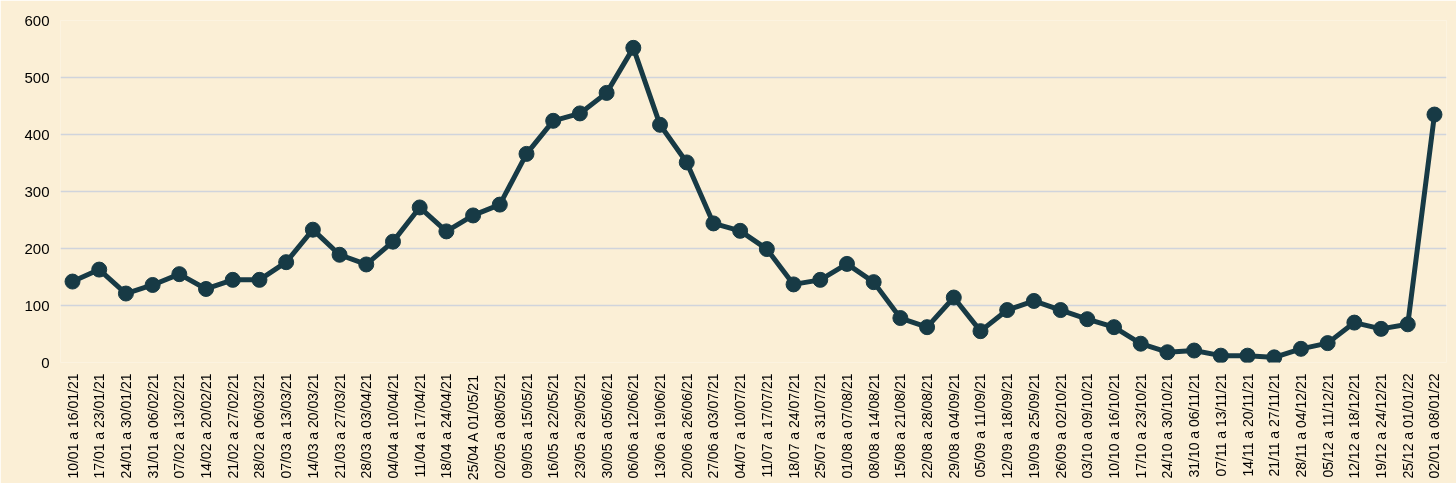  What do you see at coordinates (259, 426) in the screenshot?
I see `x-tick-label: 28/02 a 06/03/21` at bounding box center [259, 426].